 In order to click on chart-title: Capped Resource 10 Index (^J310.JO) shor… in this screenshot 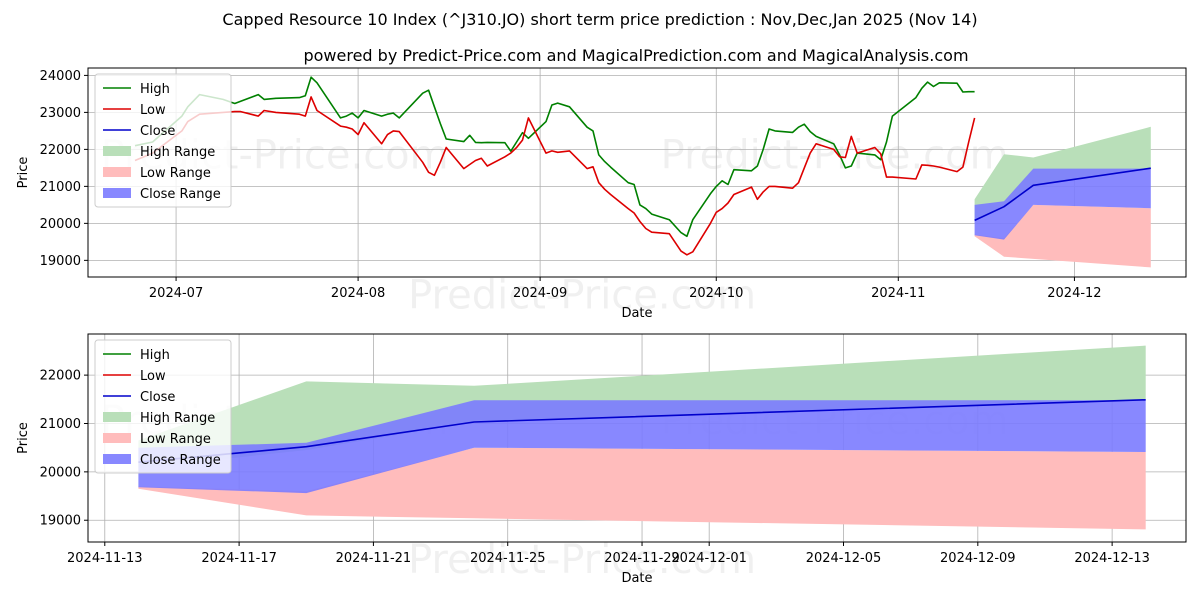, I will do `click(600, 19)`.